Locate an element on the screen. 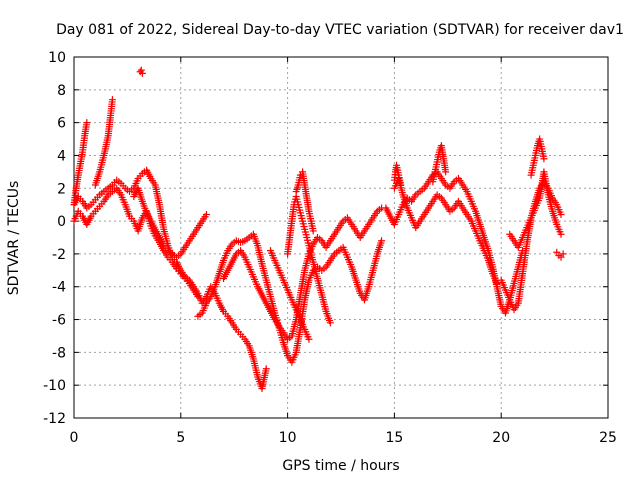 The image size is (640, 480). y-tick-label: -4 is located at coordinates (59, 288).